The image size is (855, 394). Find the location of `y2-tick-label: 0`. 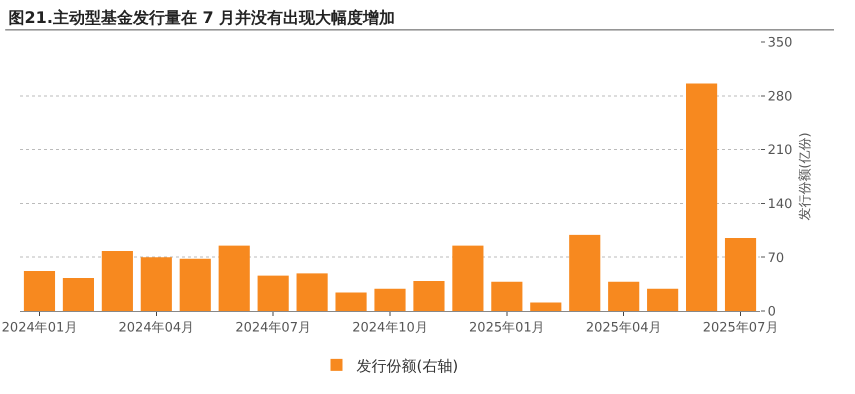

y2-tick-label: 0 is located at coordinates (772, 312).